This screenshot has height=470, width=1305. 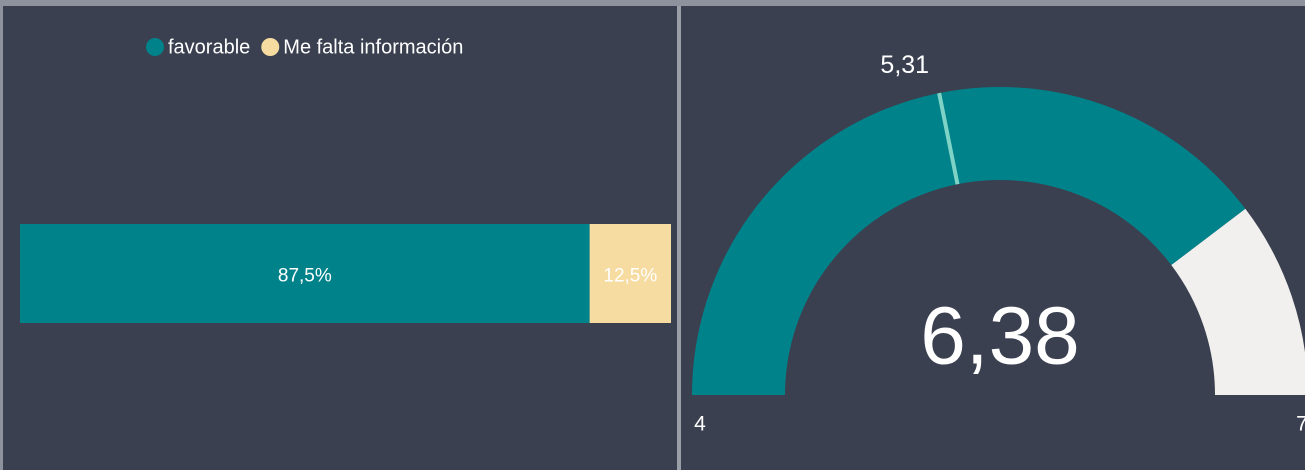 What do you see at coordinates (652, 3) in the screenshot?
I see `top-border` at bounding box center [652, 3].